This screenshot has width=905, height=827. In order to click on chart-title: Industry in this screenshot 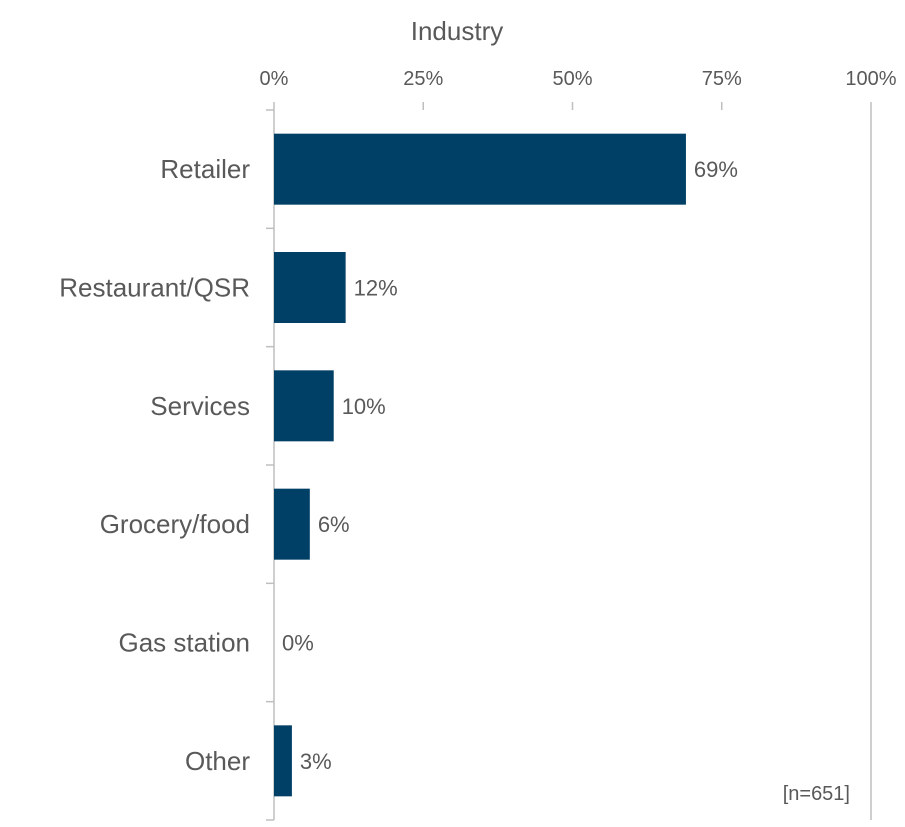, I will do `click(457, 31)`.